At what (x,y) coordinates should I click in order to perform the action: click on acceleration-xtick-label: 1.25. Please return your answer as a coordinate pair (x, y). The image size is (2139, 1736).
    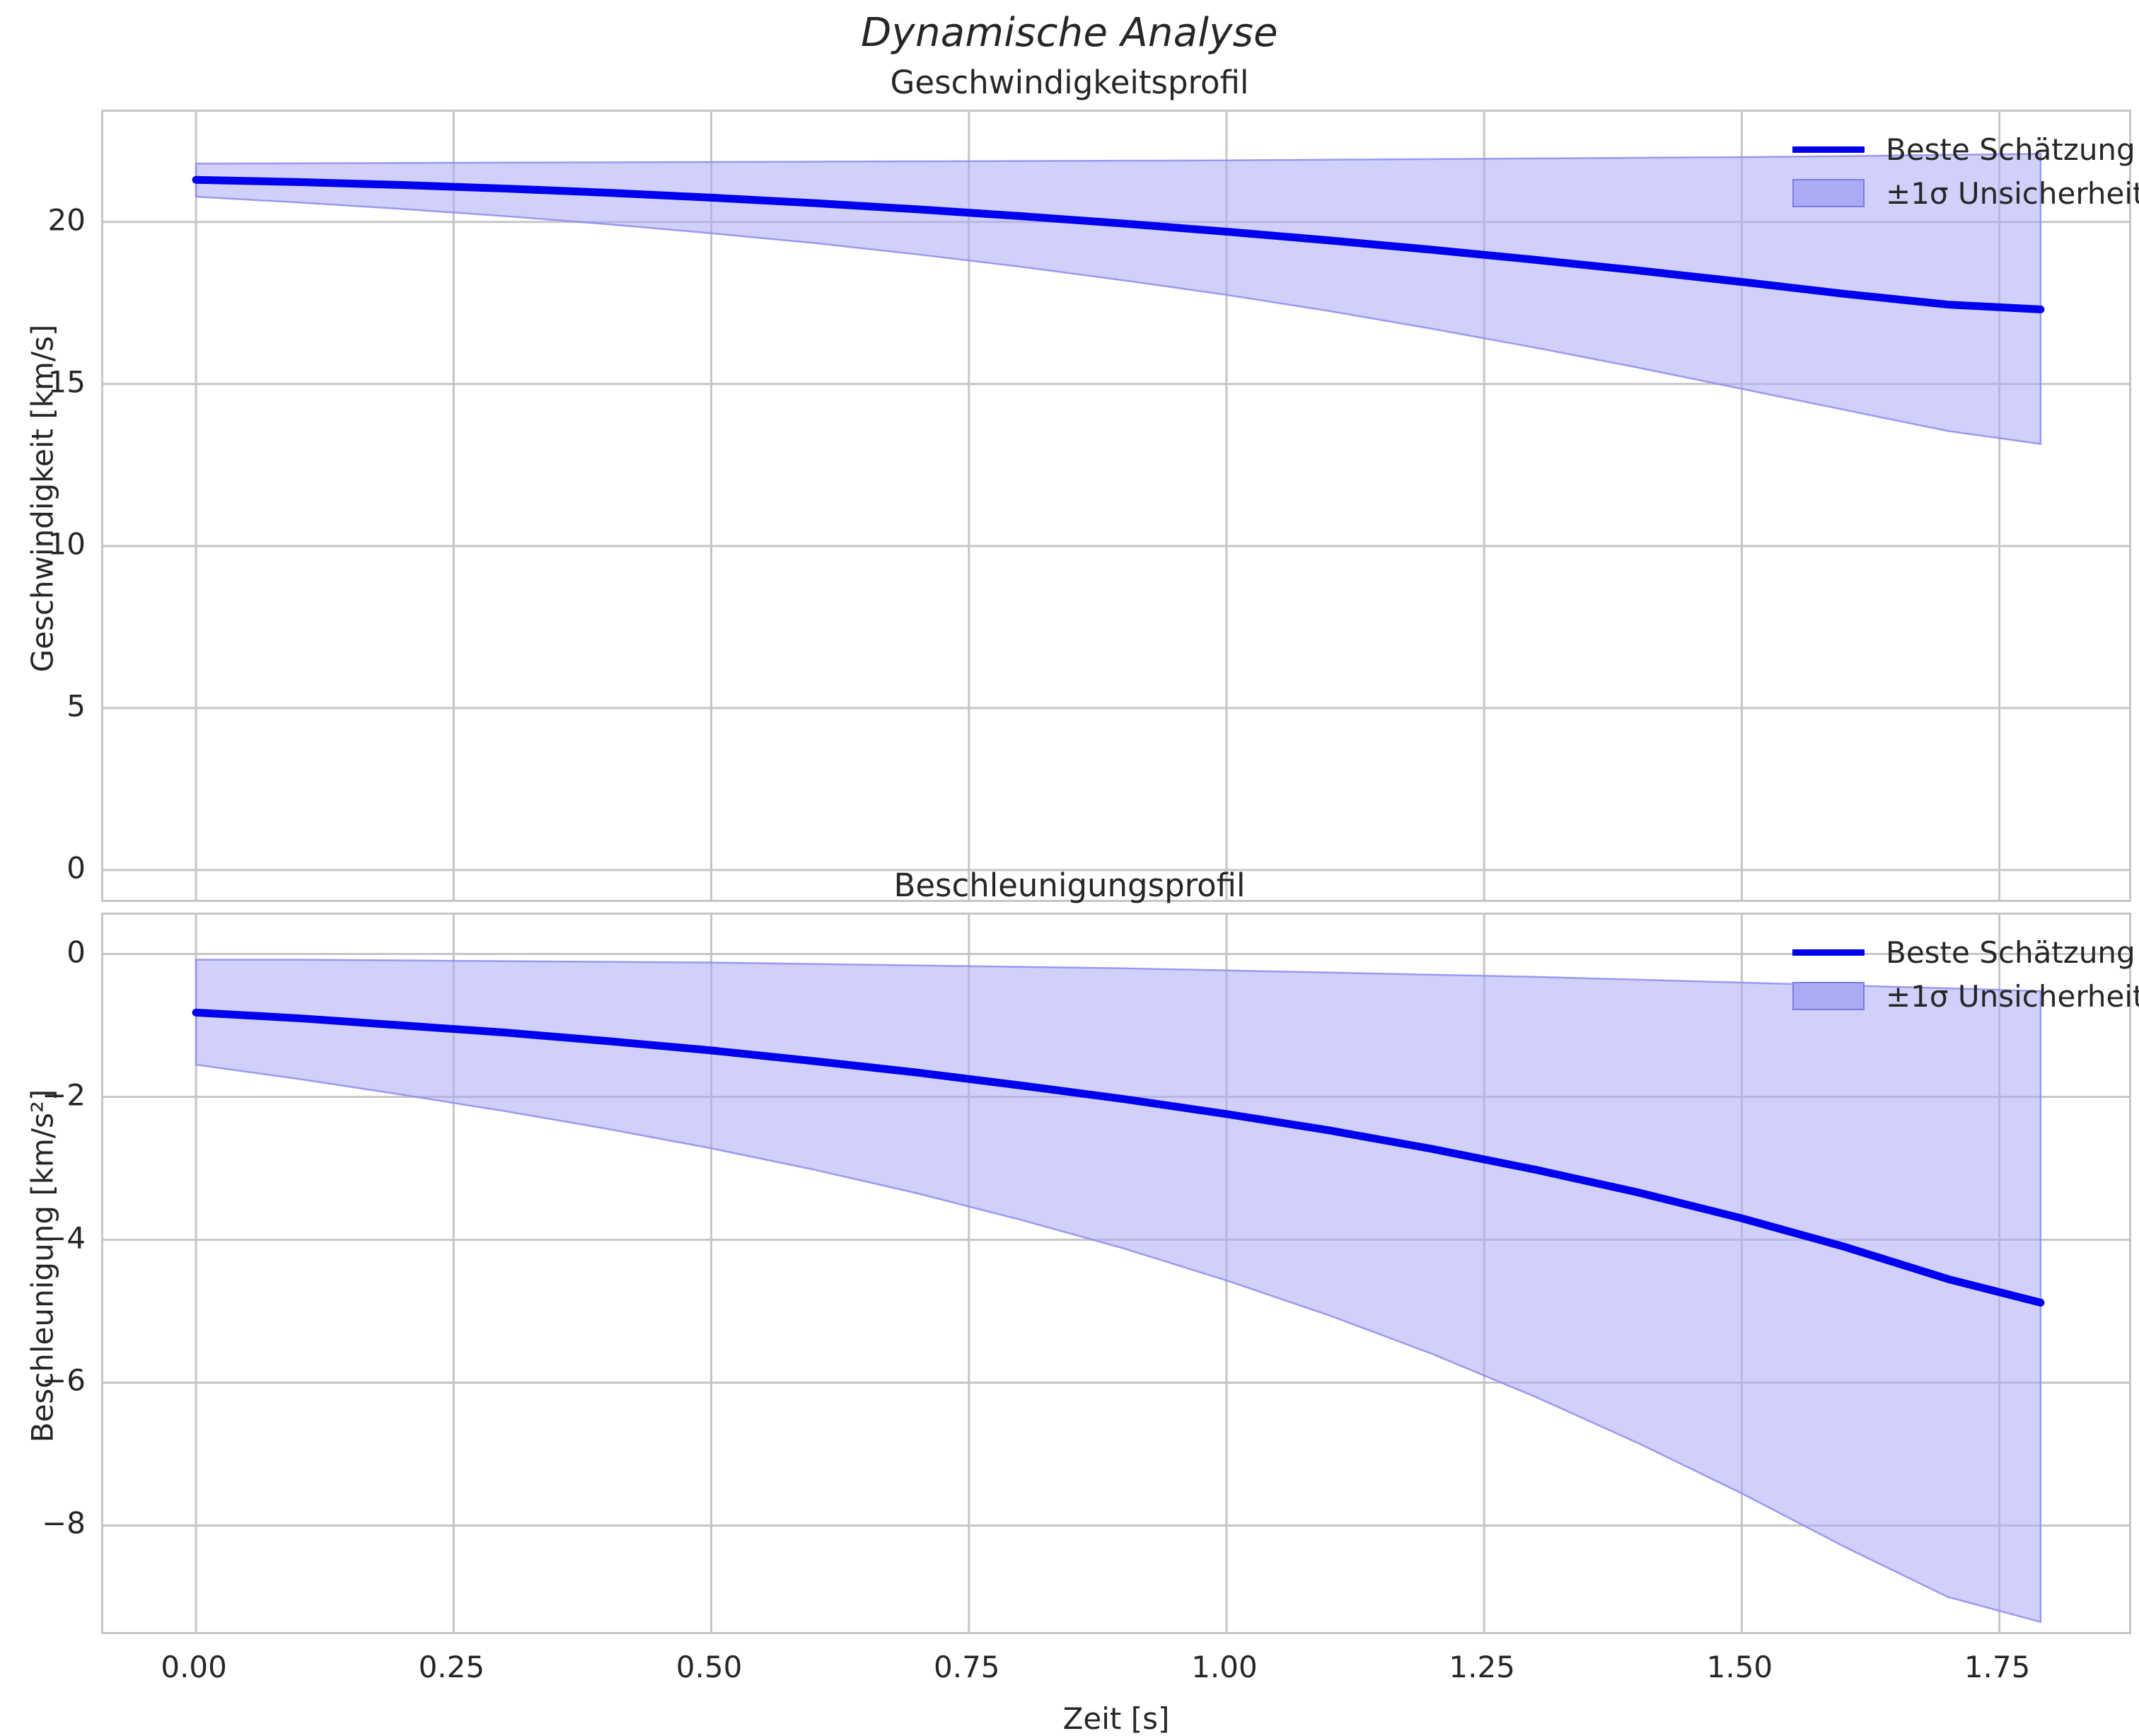
    Looking at the image, I should click on (1482, 1667).